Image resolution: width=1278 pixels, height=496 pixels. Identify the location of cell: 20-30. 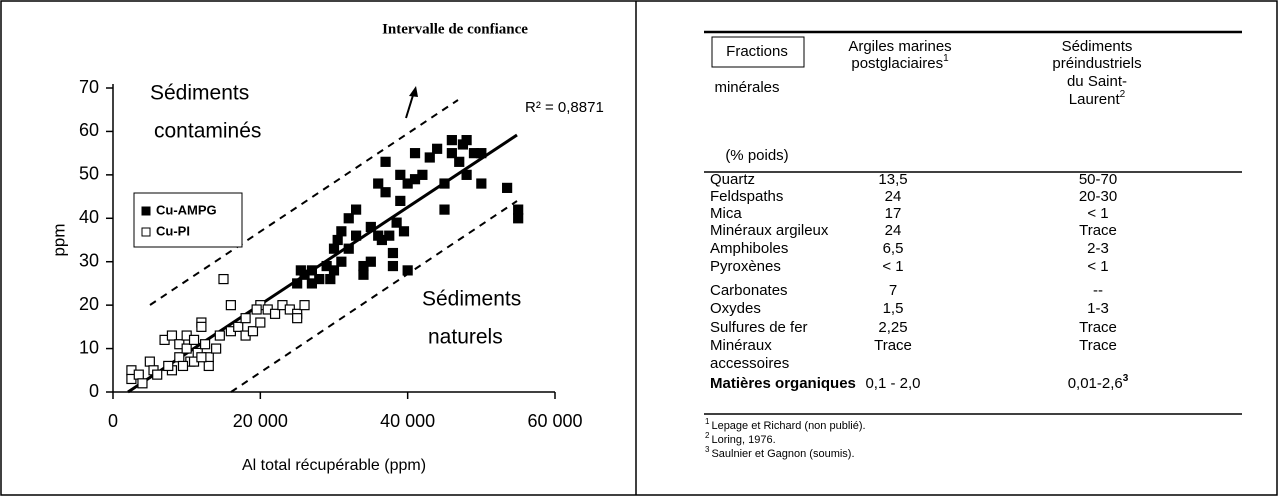
(1098, 196).